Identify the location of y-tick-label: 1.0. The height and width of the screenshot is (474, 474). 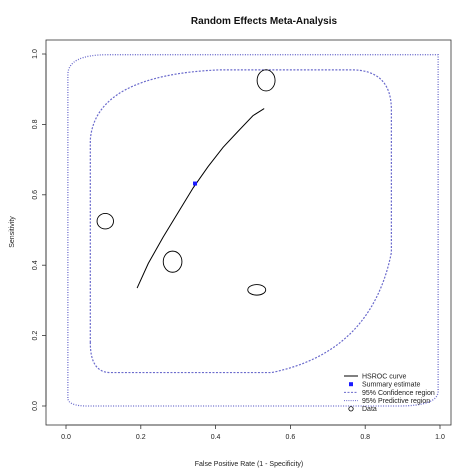
(35, 54).